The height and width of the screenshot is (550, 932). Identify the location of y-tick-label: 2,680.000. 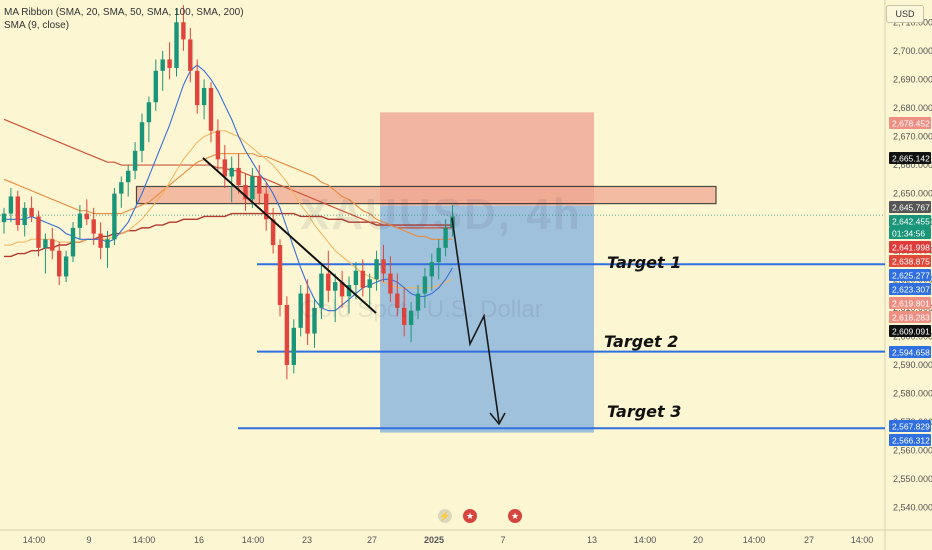
(912, 108).